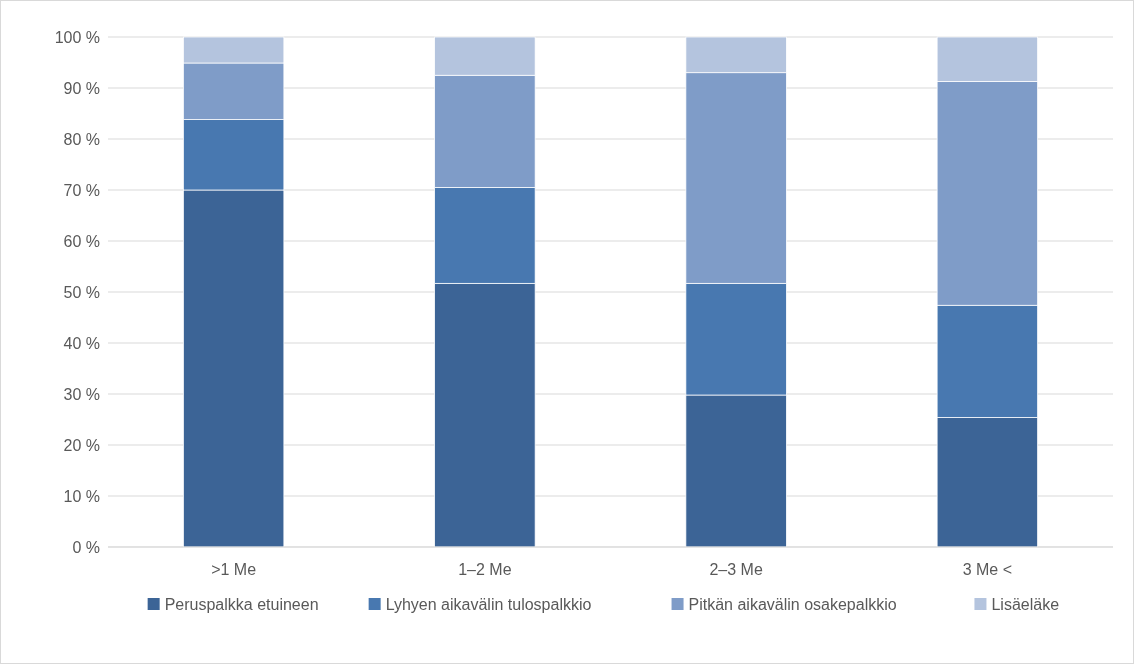 This screenshot has width=1134, height=664. What do you see at coordinates (81, 88) in the screenshot?
I see `y-tick-label: 90 %` at bounding box center [81, 88].